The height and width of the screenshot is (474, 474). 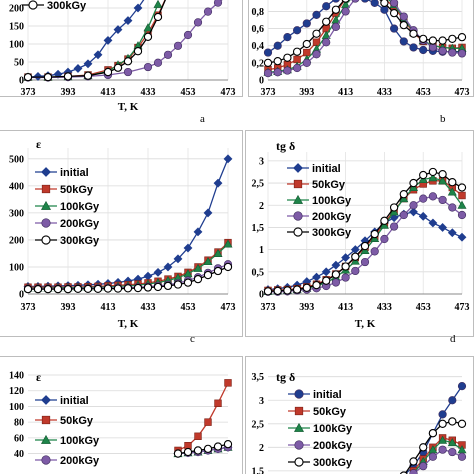 I want to click on y-tick-label: 150, so click(x=16, y=27).